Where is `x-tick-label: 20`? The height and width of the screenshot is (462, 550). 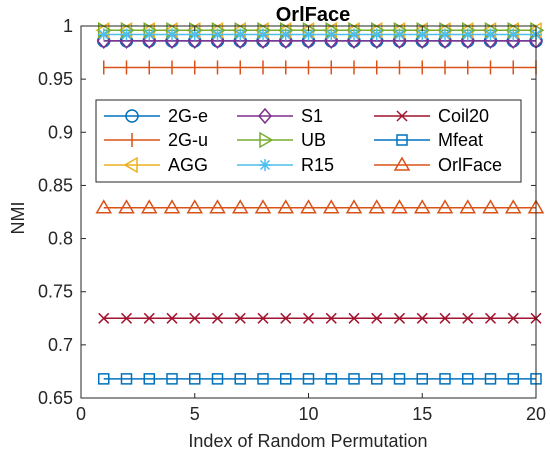
x-tick-label: 20 is located at coordinates (536, 414).